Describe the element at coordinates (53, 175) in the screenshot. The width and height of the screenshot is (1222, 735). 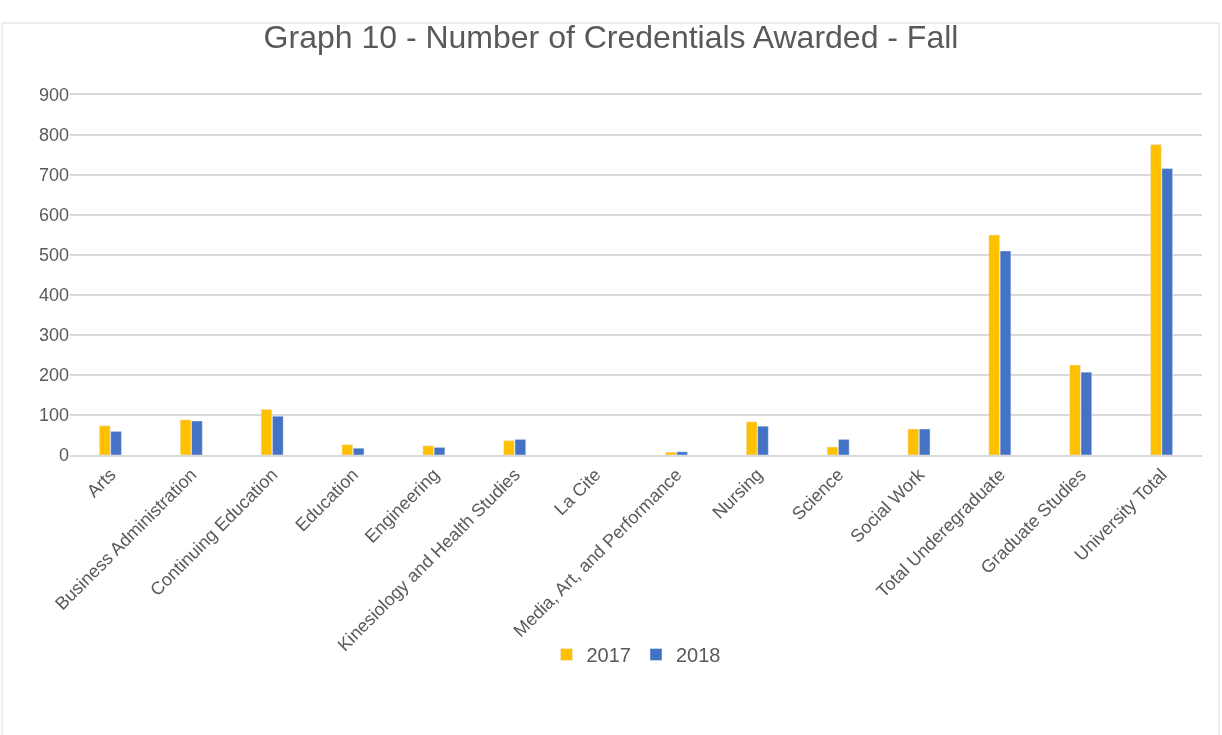
I see `y-tick-label: 700` at that location.